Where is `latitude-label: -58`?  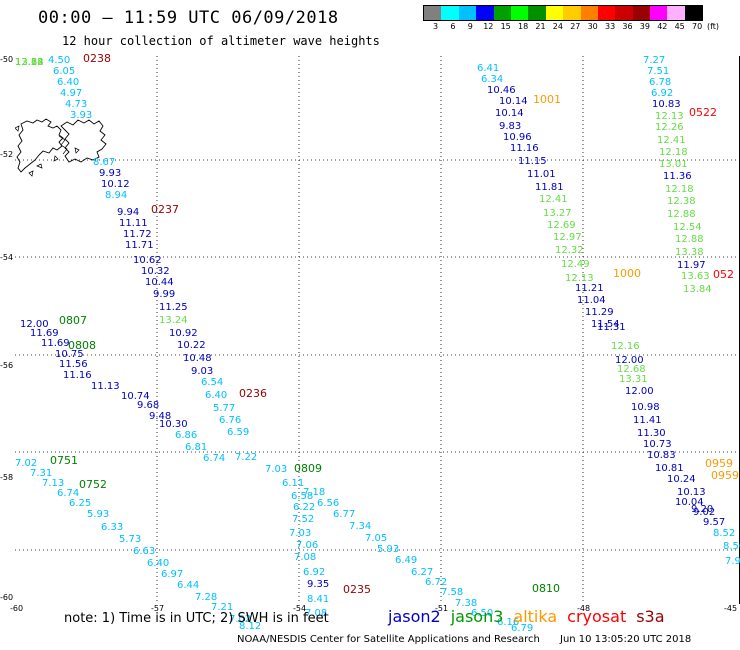
latitude-label: -58 is located at coordinates (7, 477).